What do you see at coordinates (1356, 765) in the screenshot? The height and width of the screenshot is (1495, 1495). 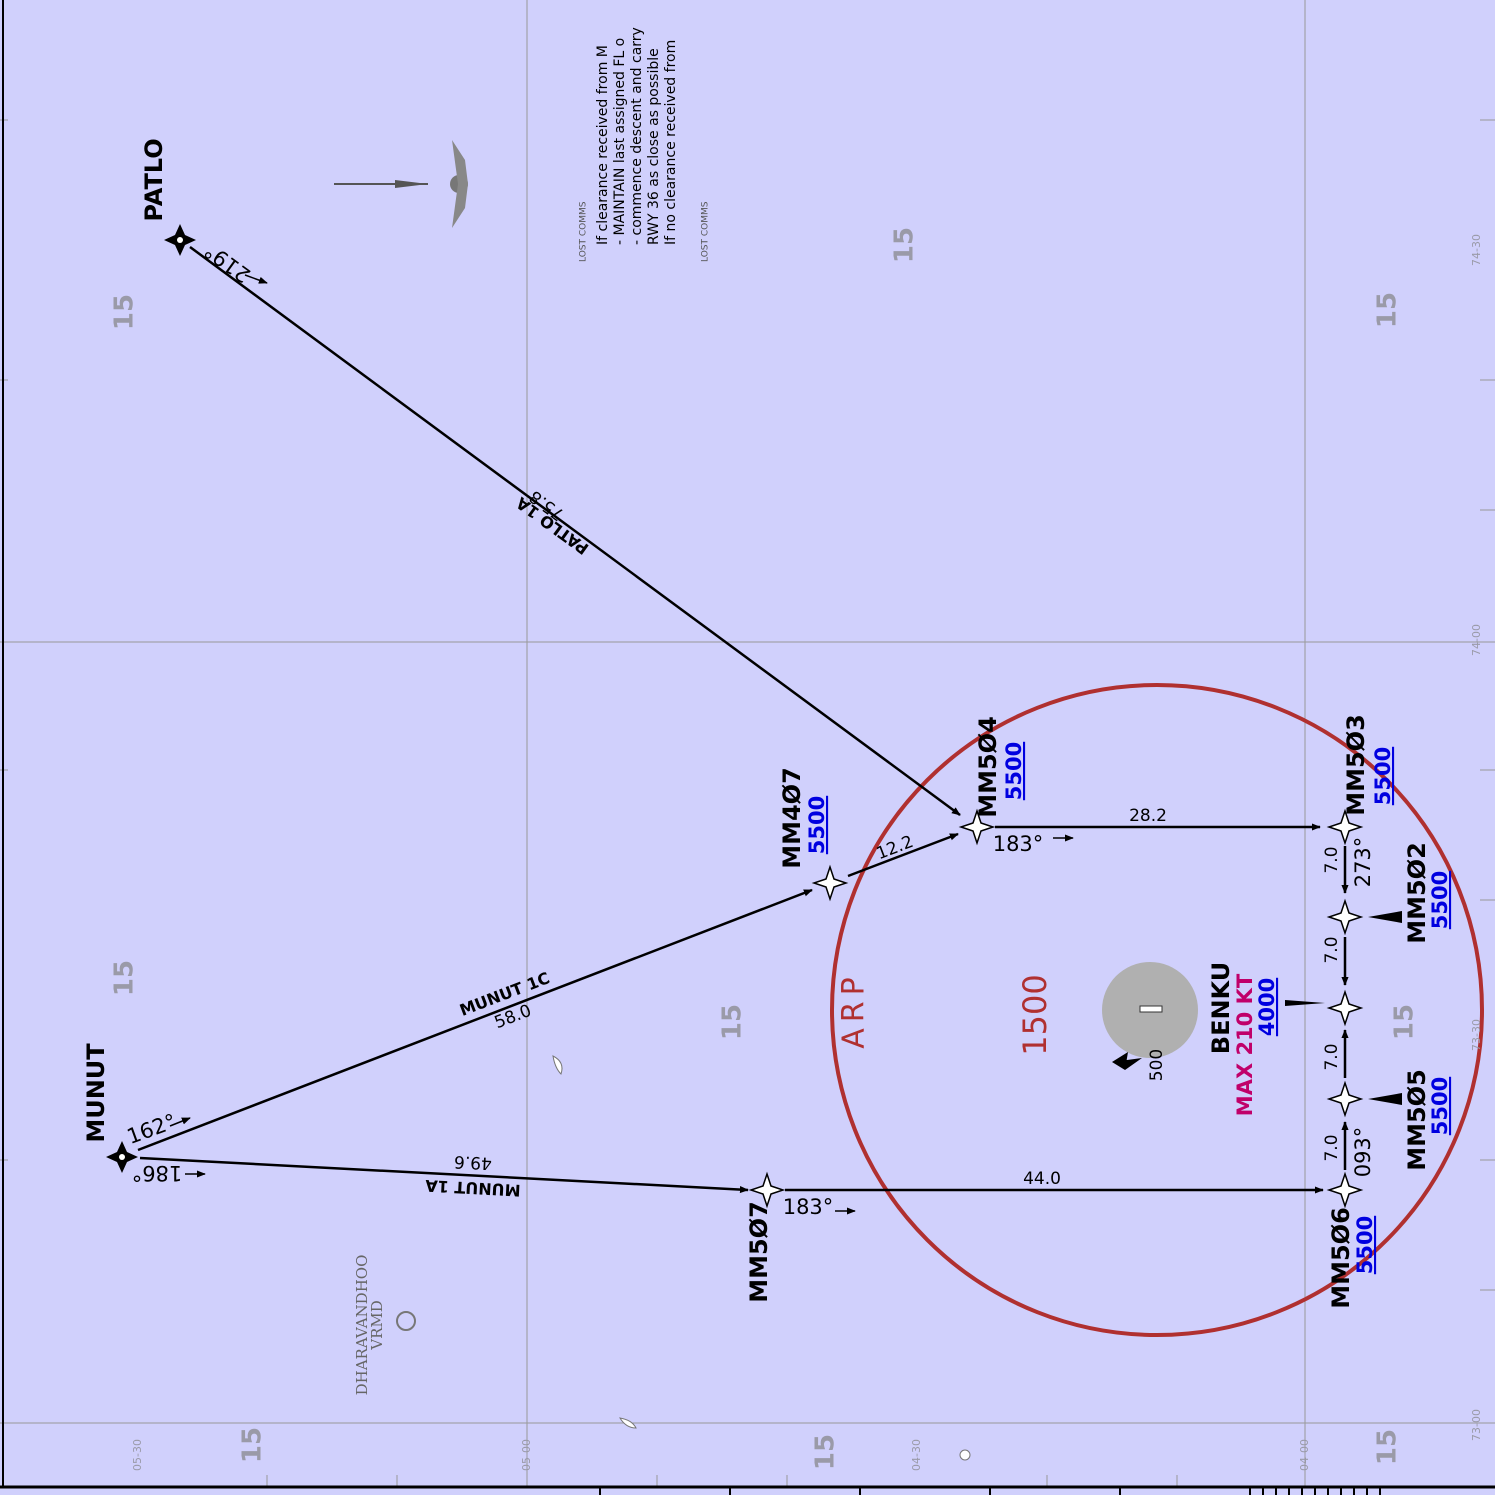 I see `waypoint-name: MM5Ø3` at bounding box center [1356, 765].